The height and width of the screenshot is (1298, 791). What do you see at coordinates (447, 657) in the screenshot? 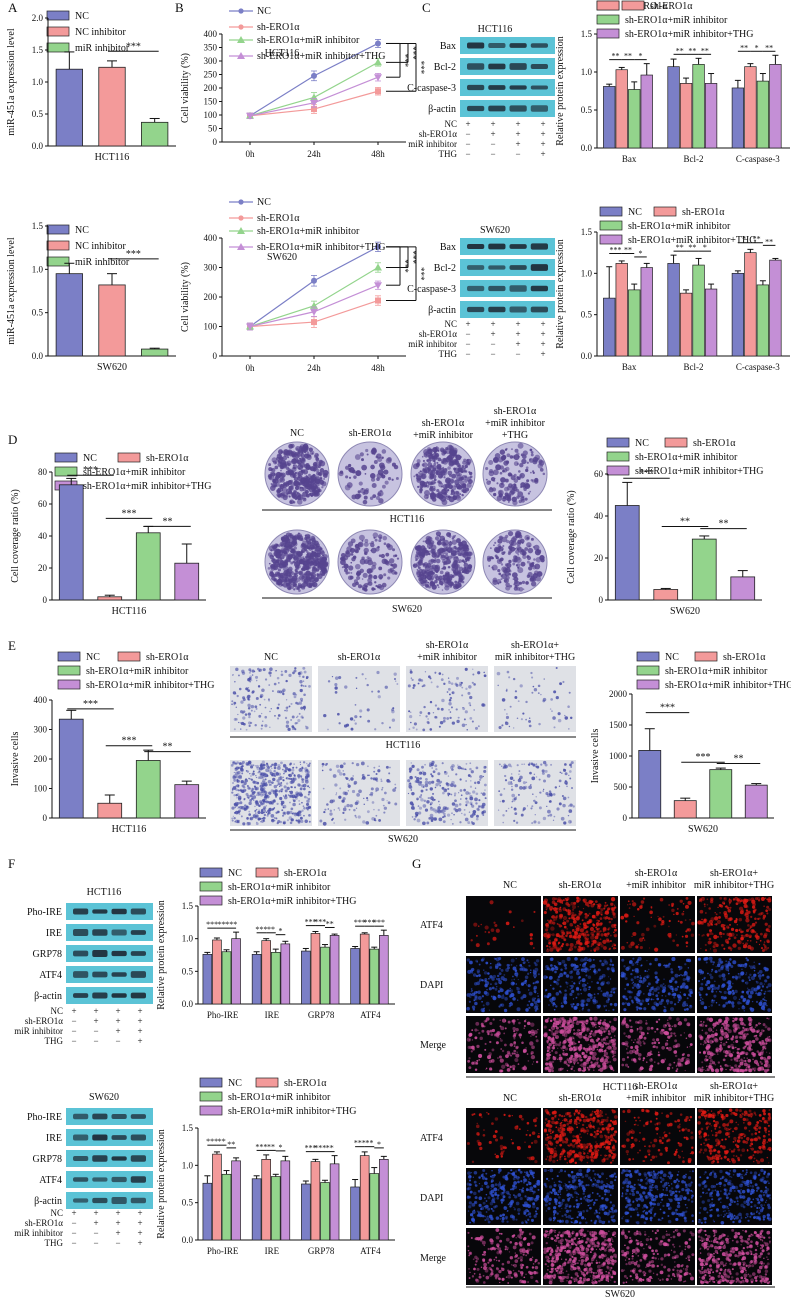
I see `column-label: +miR inhibitor` at bounding box center [447, 657].